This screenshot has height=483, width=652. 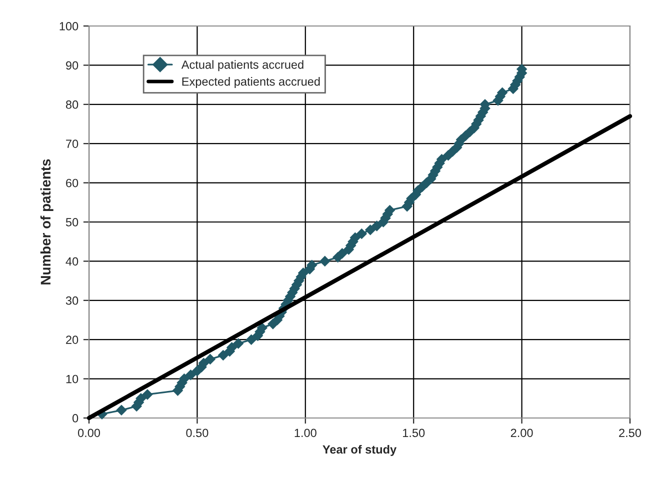 What do you see at coordinates (69, 26) in the screenshot?
I see `y-tick-label: 100` at bounding box center [69, 26].